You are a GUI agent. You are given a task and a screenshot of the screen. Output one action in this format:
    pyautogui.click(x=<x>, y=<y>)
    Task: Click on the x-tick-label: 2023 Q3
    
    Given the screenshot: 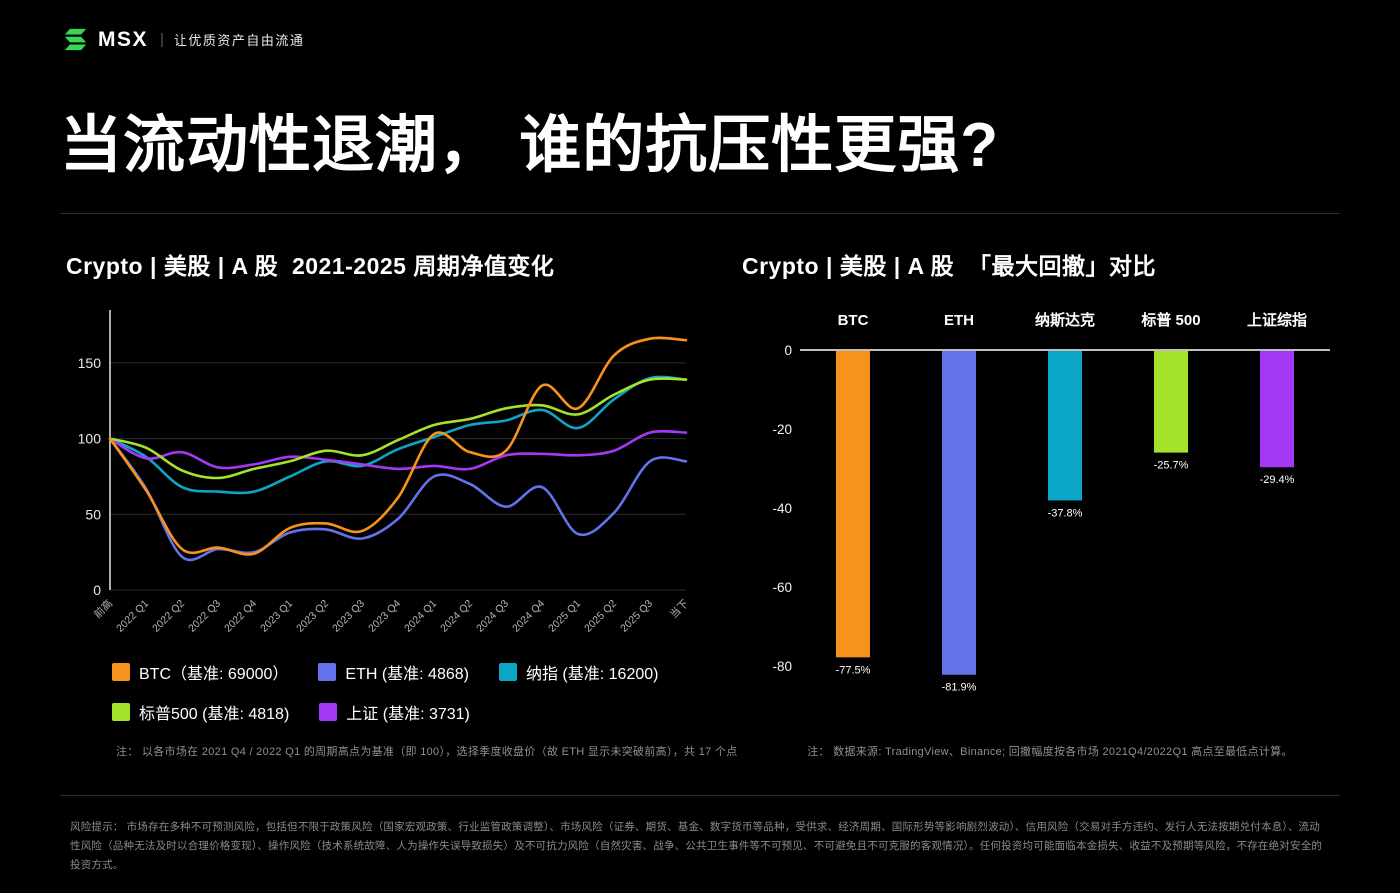 What is the action you would take?
    pyautogui.click(x=348, y=616)
    